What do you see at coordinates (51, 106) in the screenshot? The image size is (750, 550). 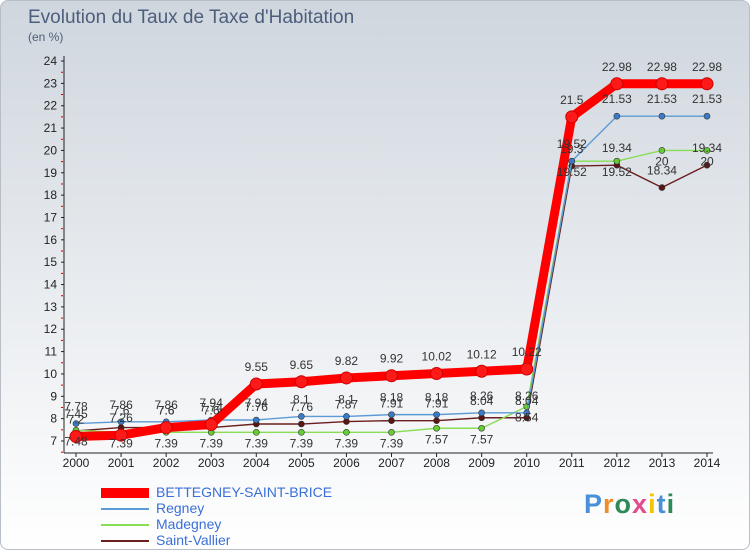 I see `y-tick-label: 22` at bounding box center [51, 106].